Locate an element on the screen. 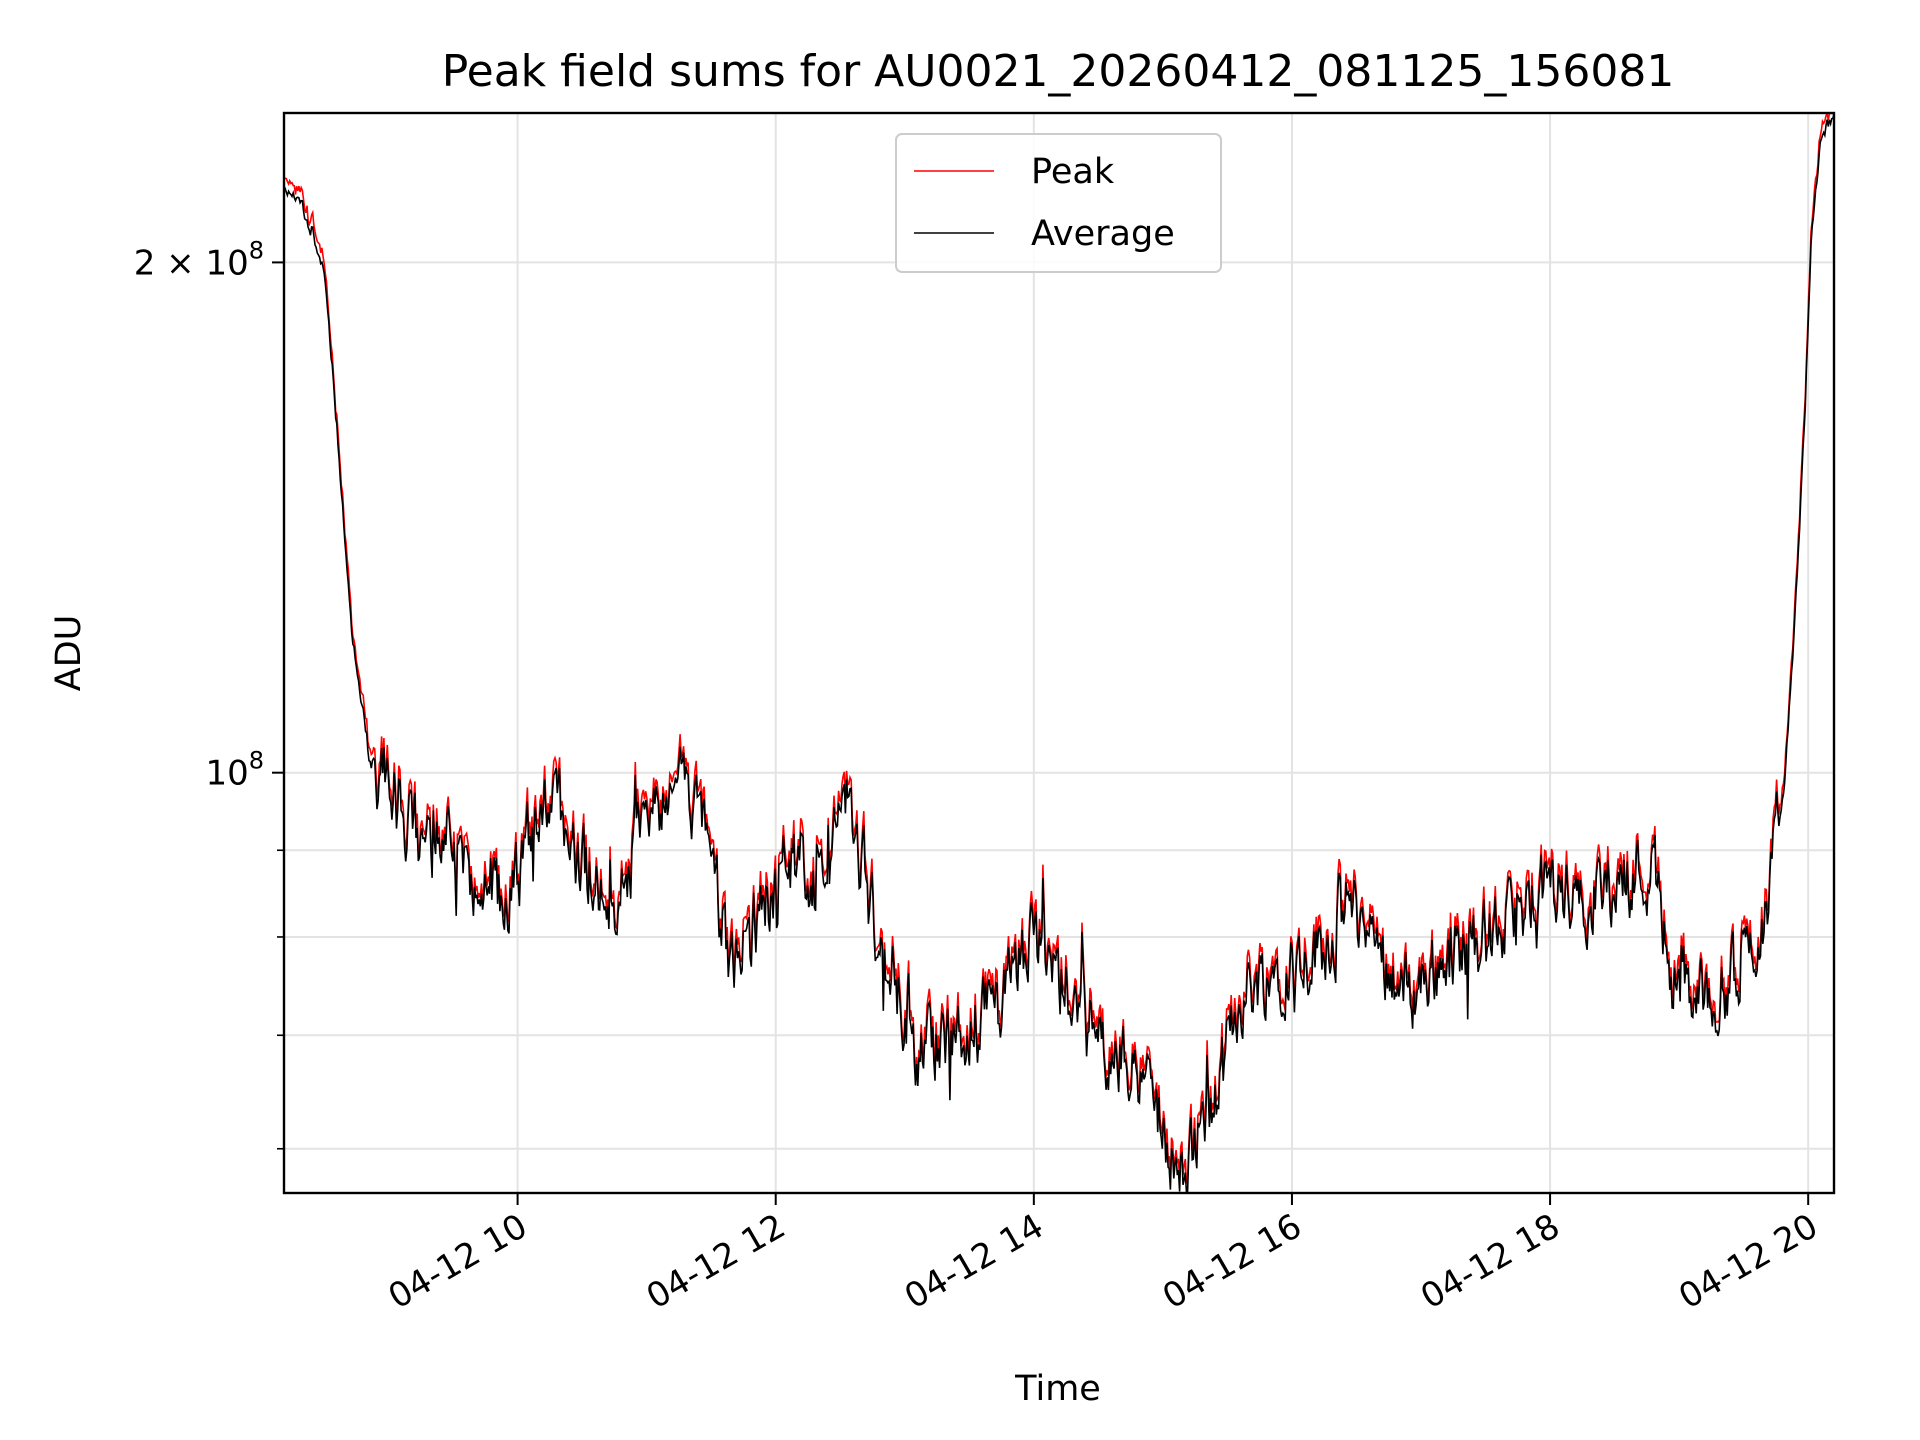 Image resolution: width=1920 pixels, height=1440 pixels. x-axis-label: Time is located at coordinates (1057, 1389).